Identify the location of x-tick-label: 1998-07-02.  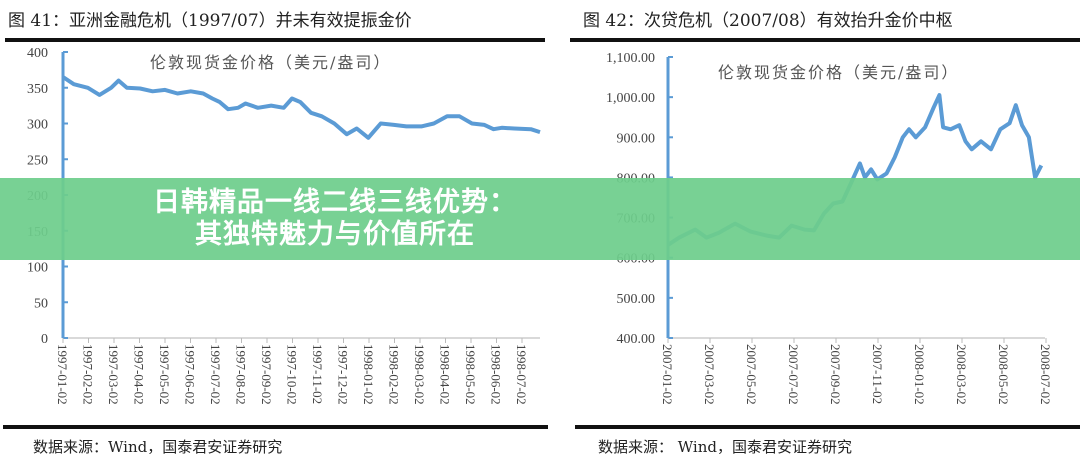
(521, 374).